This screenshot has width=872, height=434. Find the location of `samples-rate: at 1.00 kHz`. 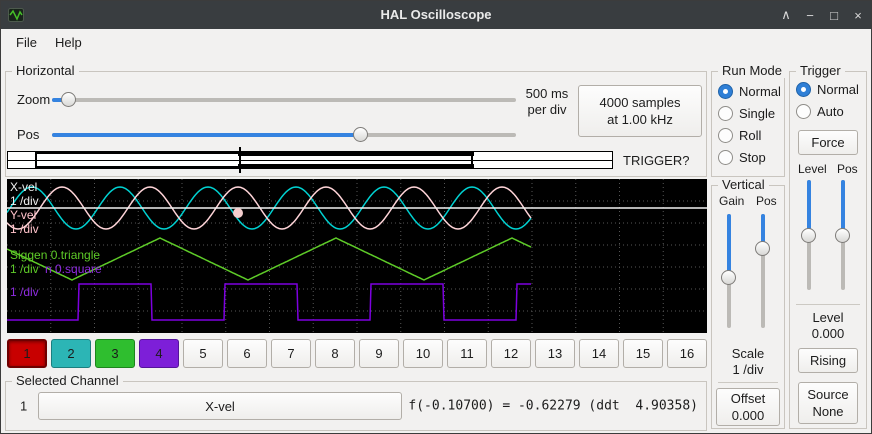

samples-rate: at 1.00 kHz is located at coordinates (640, 119).